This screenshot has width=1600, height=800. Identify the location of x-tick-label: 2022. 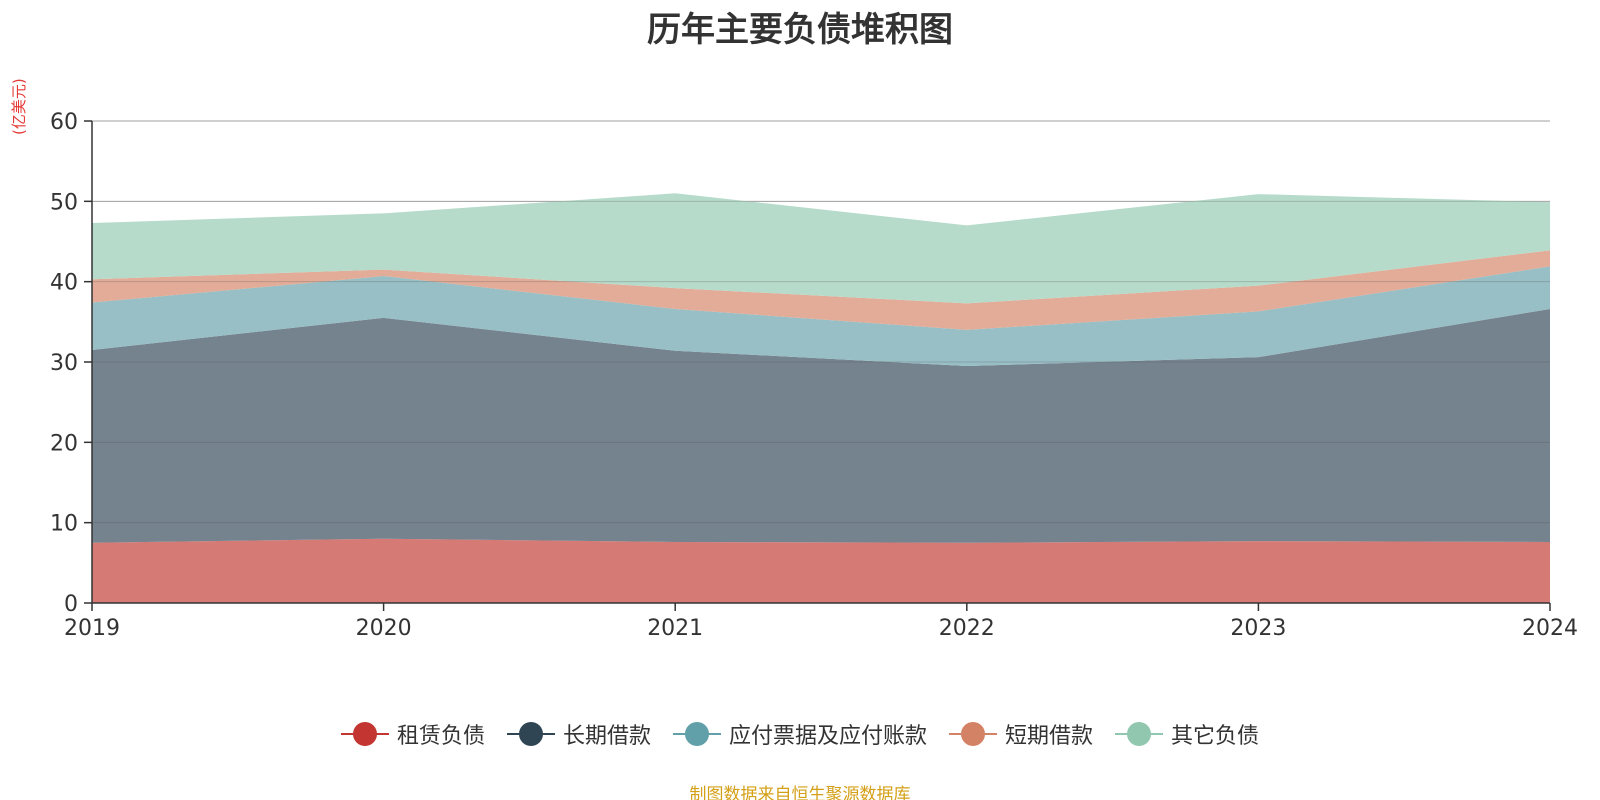
(967, 628).